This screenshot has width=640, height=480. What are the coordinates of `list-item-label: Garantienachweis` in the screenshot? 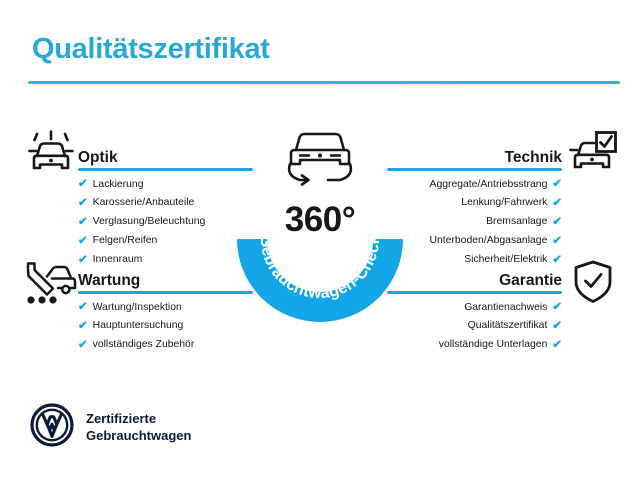 It's located at (506, 307).